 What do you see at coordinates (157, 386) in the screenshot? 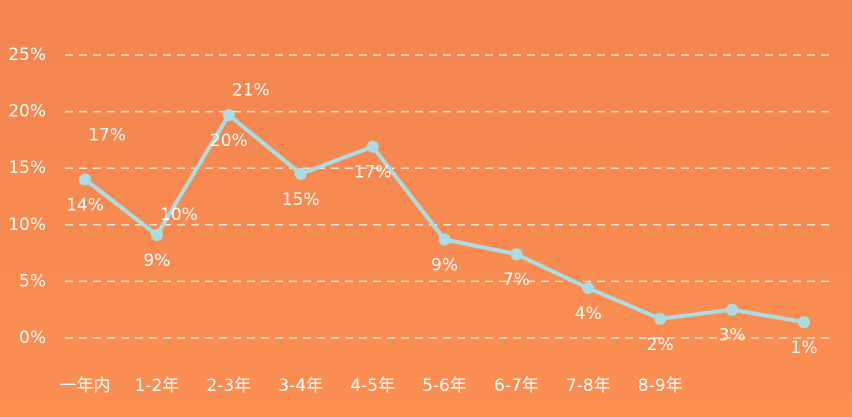
I see `x-tick-label: 1-2年` at bounding box center [157, 386].